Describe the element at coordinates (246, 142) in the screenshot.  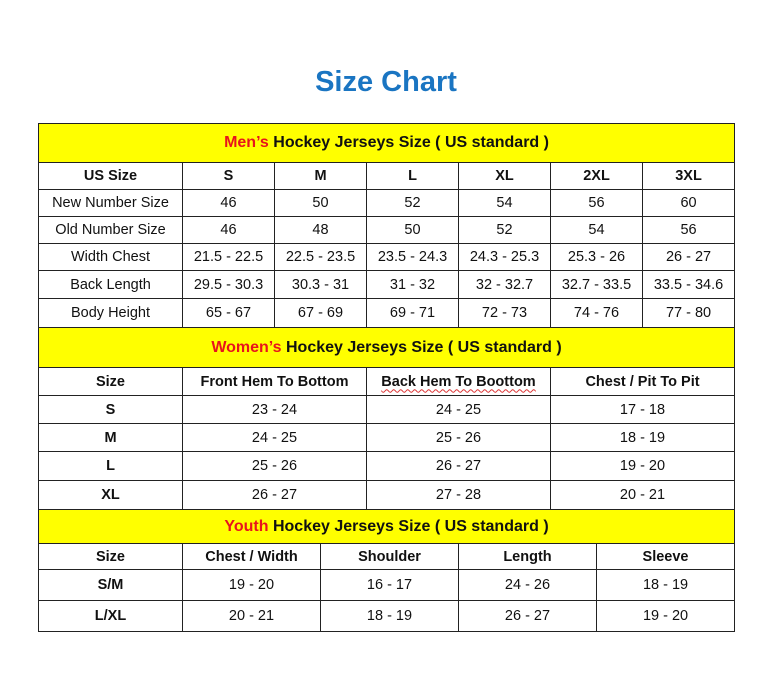
I see `heading-accent: Men’s` at that location.